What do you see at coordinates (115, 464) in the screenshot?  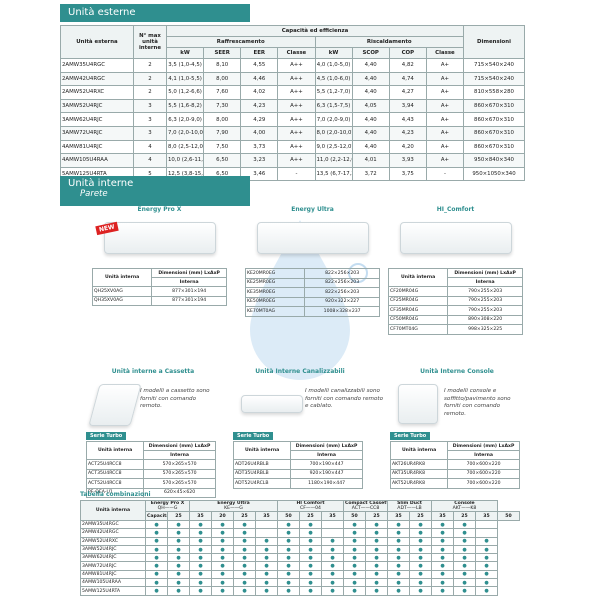 I see `table-cell: ACT25U4RCC8` at bounding box center [115, 464].